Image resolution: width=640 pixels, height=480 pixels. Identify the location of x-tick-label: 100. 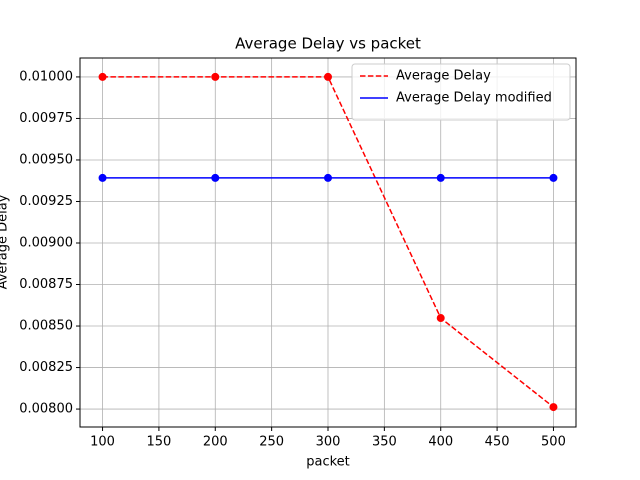
(102, 442).